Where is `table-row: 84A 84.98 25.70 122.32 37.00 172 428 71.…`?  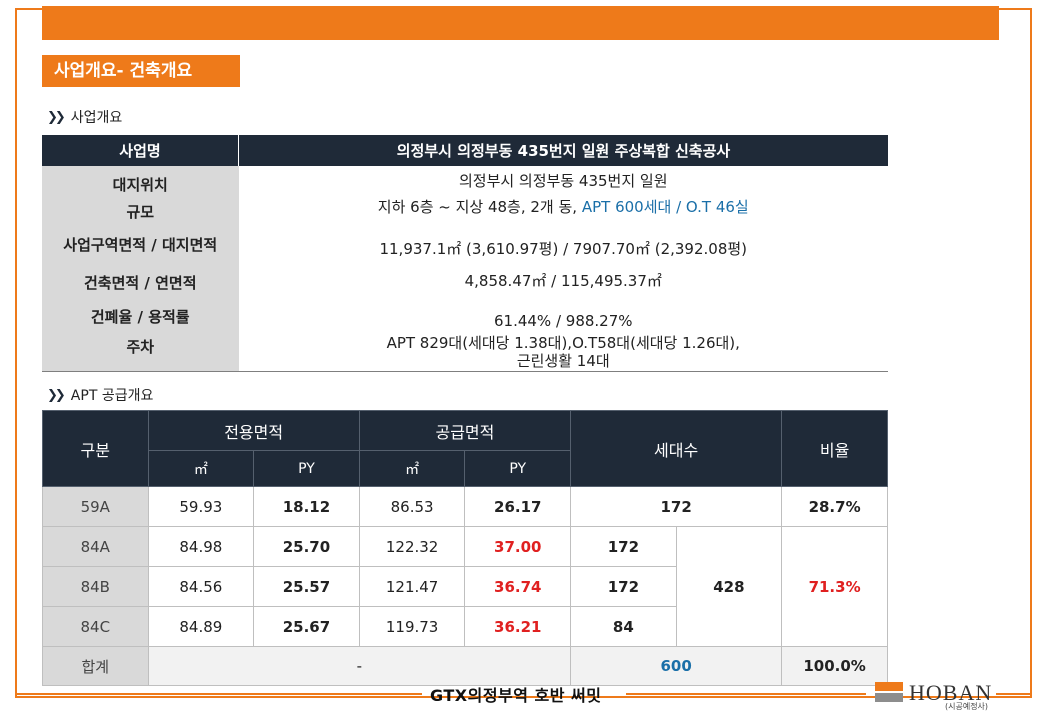
table-row: 84A 84.98 25.70 122.32 37.00 172 428 71.… is located at coordinates (465, 586).